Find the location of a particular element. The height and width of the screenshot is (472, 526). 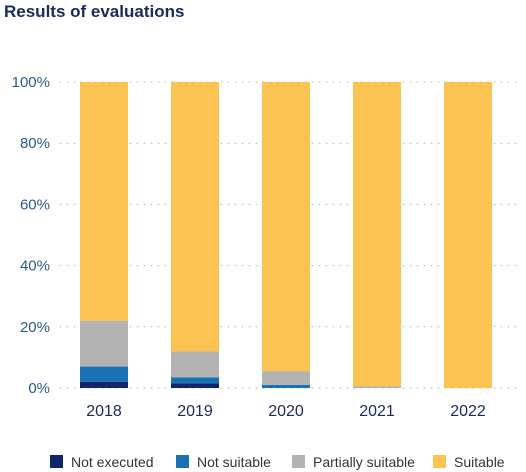

y-tick-label: 0% is located at coordinates (39, 388).